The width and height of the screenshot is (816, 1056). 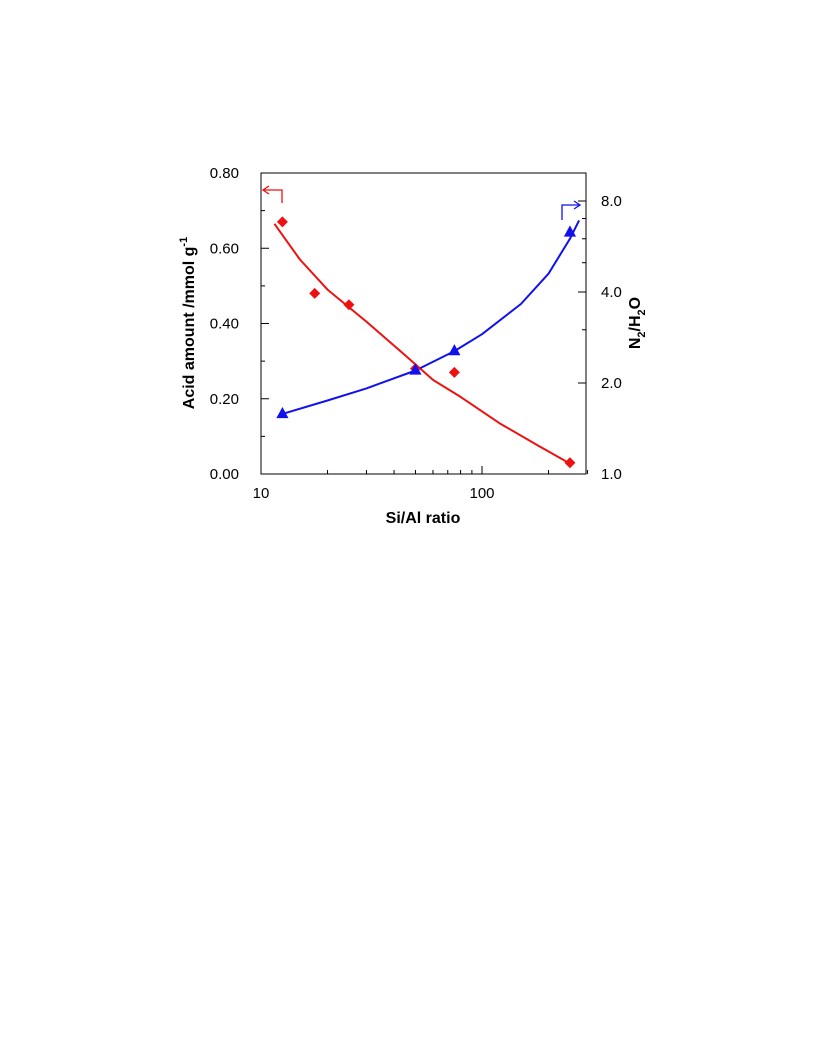 I want to click on left-tick-label: 0.40, so click(x=224, y=324).